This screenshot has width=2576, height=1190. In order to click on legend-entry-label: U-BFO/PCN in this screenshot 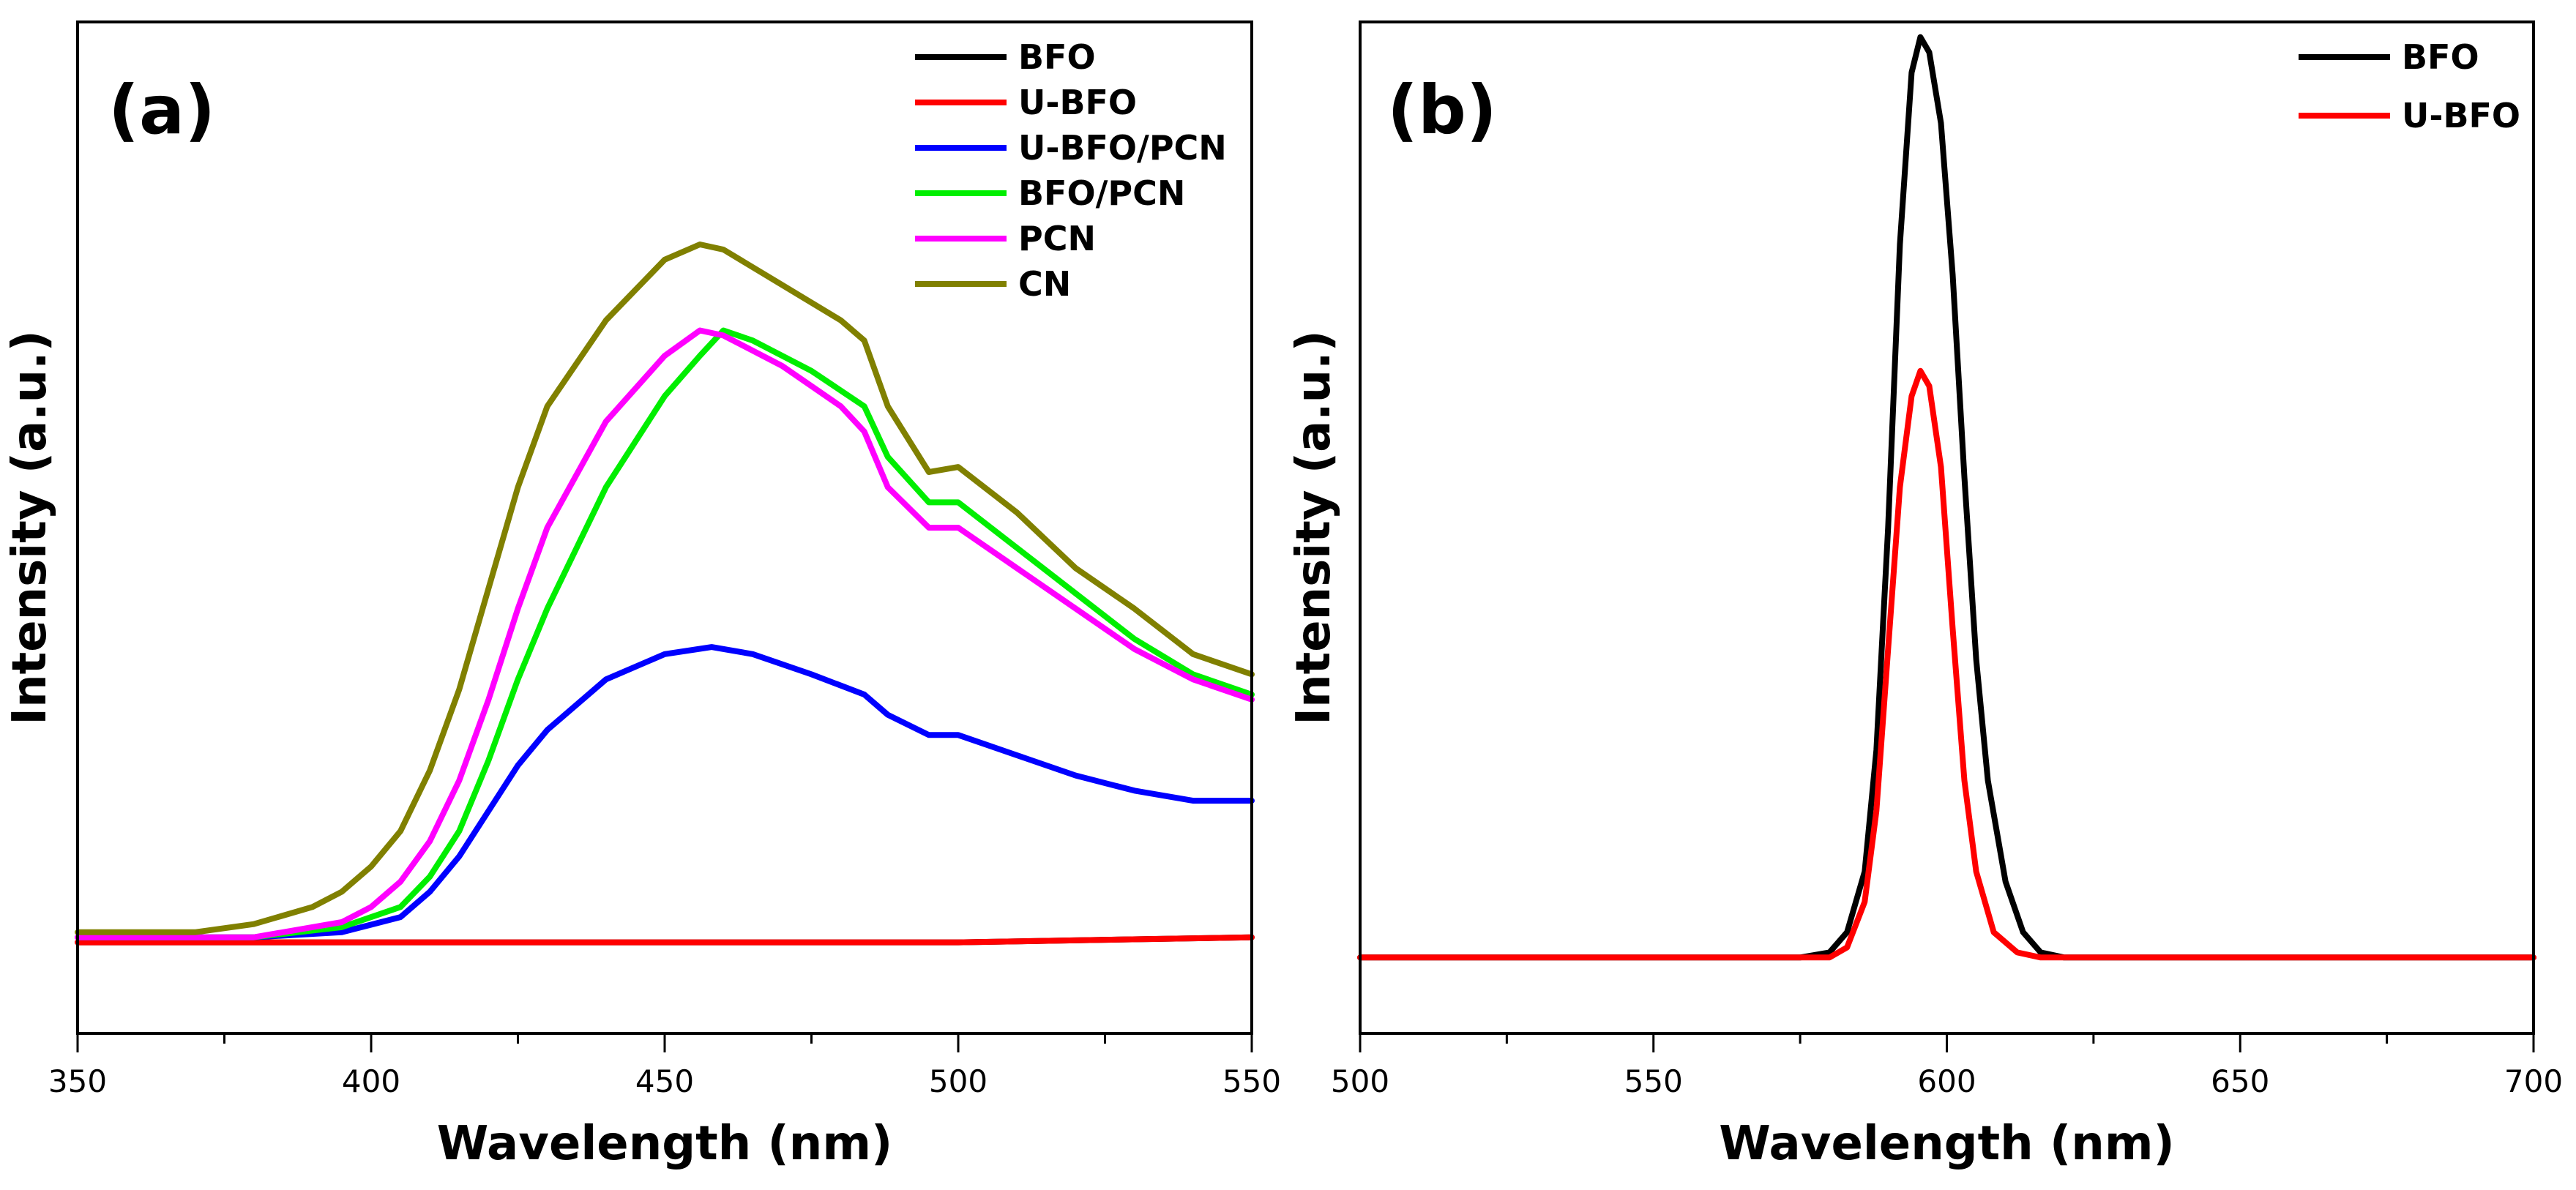, I will do `click(1122, 148)`.